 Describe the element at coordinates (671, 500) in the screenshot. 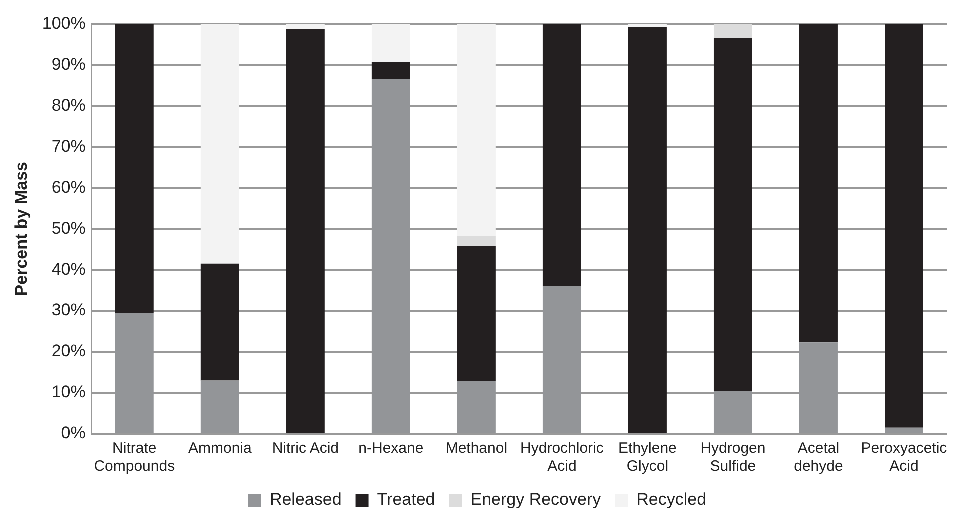

I see `legend-label: Recycled` at that location.